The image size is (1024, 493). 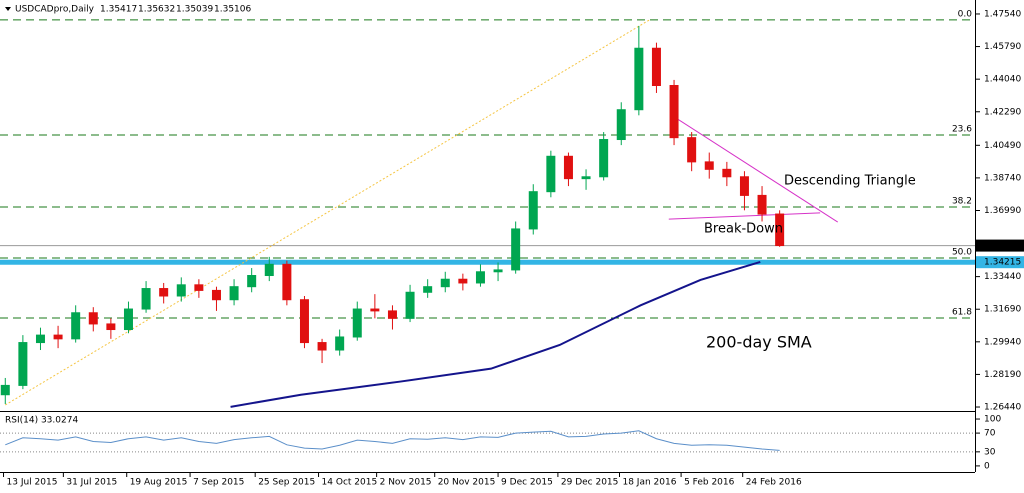 I want to click on y-tick-label: 1.29940, so click(x=1002, y=342).